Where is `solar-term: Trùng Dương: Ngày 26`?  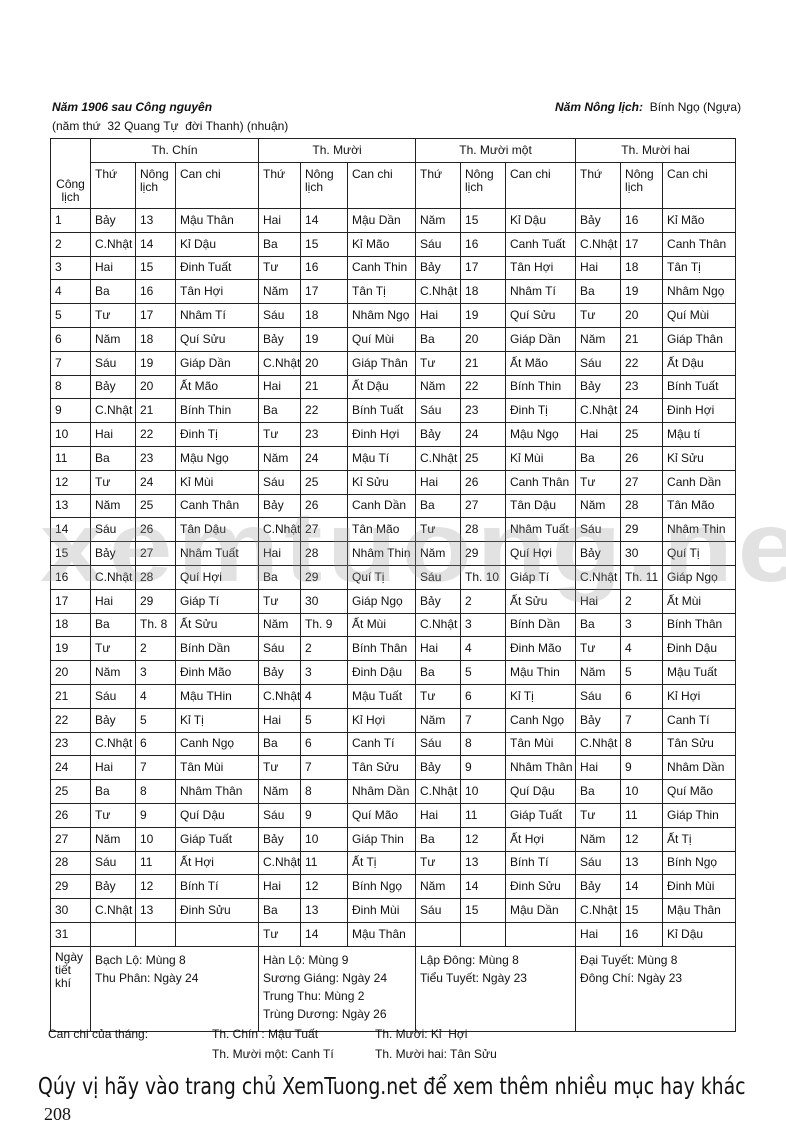
solar-term: Trùng Dương: Ngày 26 is located at coordinates (325, 1013).